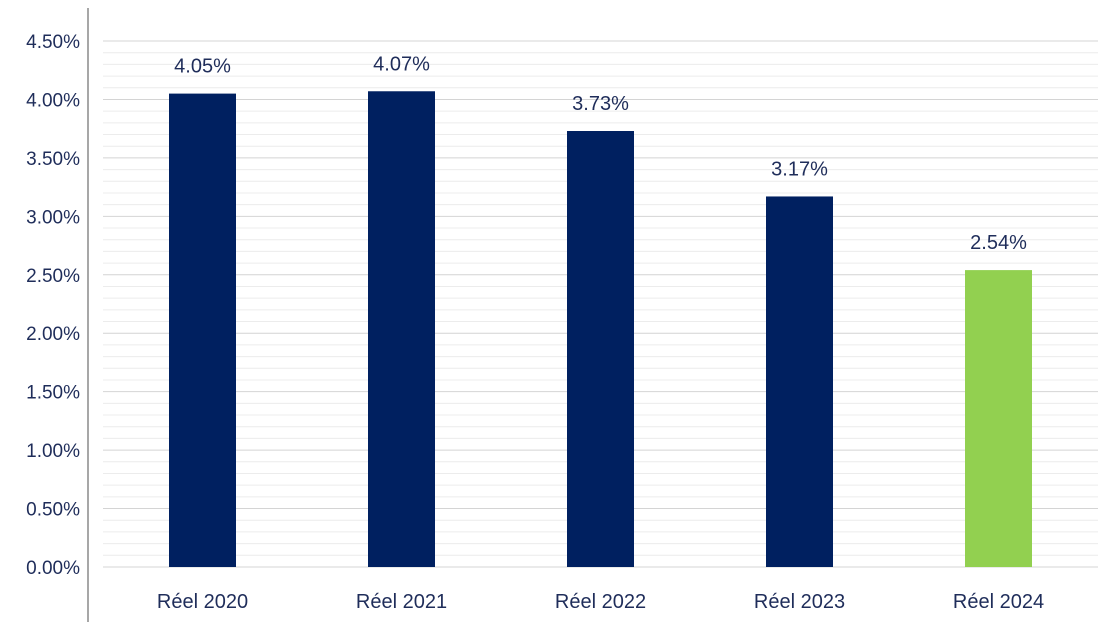  What do you see at coordinates (53, 276) in the screenshot?
I see `y-tick-label: 2.50%` at bounding box center [53, 276].